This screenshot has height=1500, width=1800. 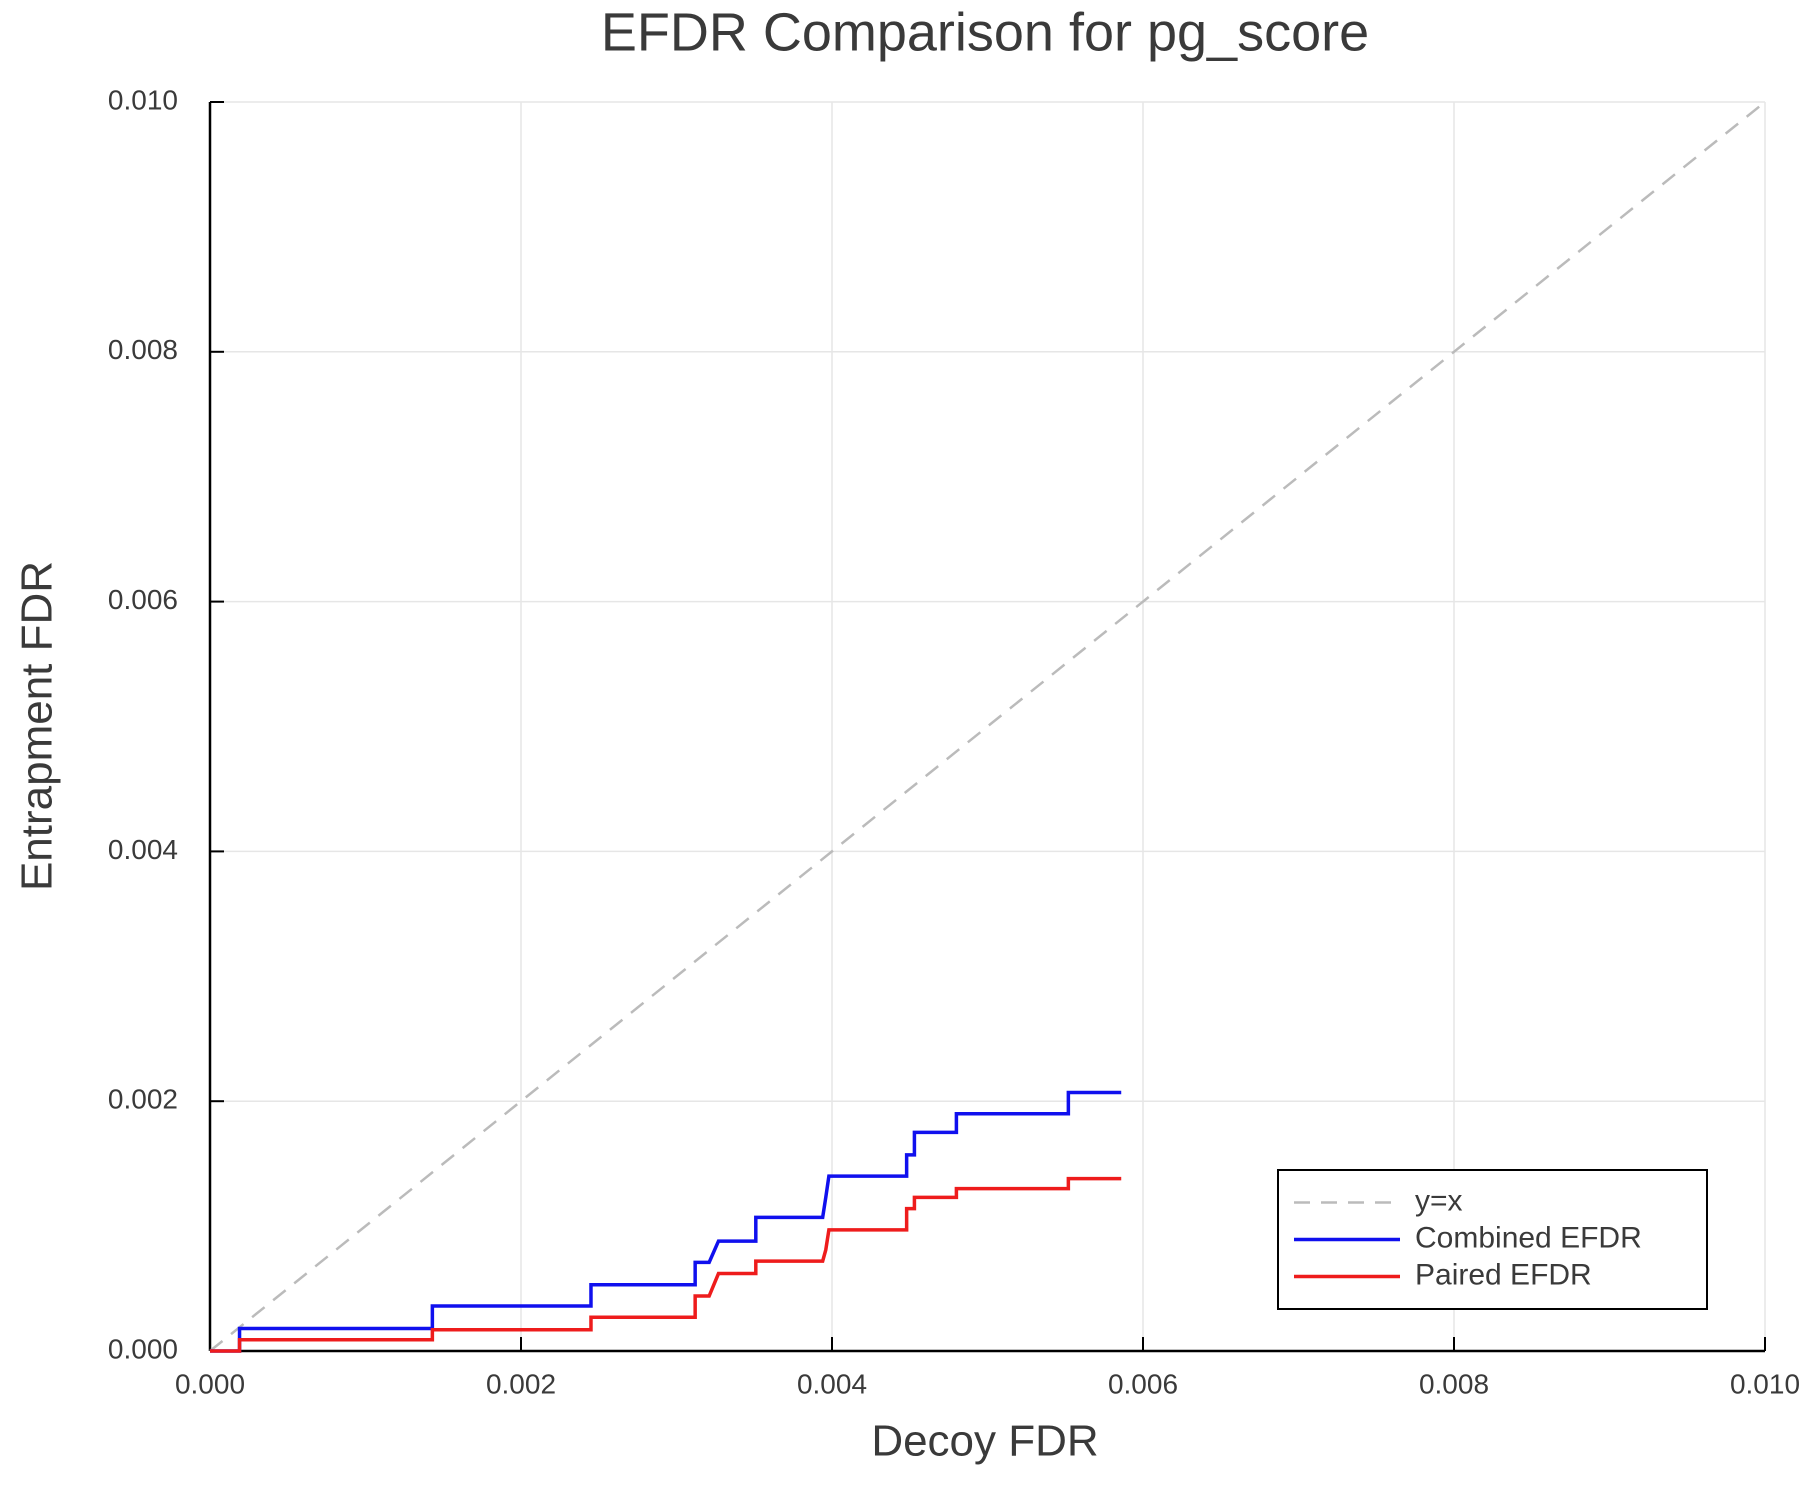 What do you see at coordinates (1439, 1200) in the screenshot?
I see `legend-label: y=x` at bounding box center [1439, 1200].